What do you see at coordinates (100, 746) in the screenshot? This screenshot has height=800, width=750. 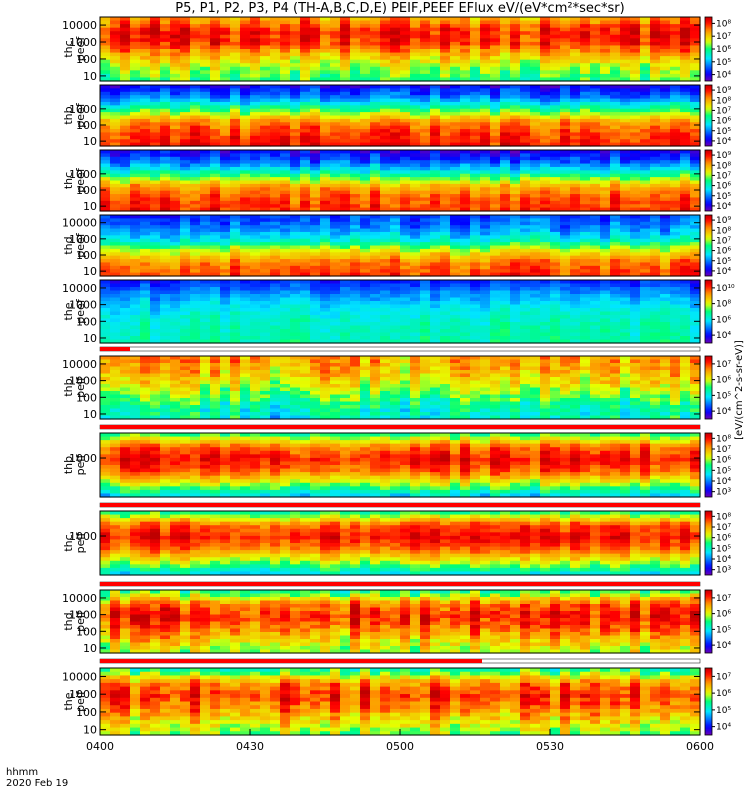 I see `x-tick-label: 0400` at bounding box center [100, 746].